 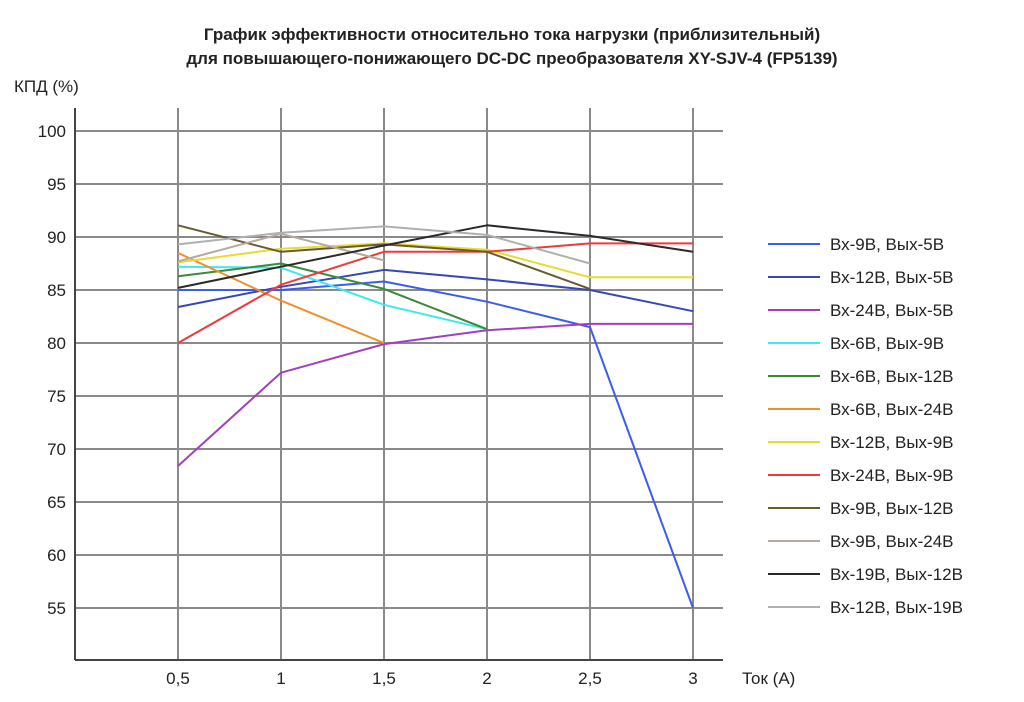 I want to click on legend-item: Вх-6В, Вых-9В, so click(x=856, y=343).